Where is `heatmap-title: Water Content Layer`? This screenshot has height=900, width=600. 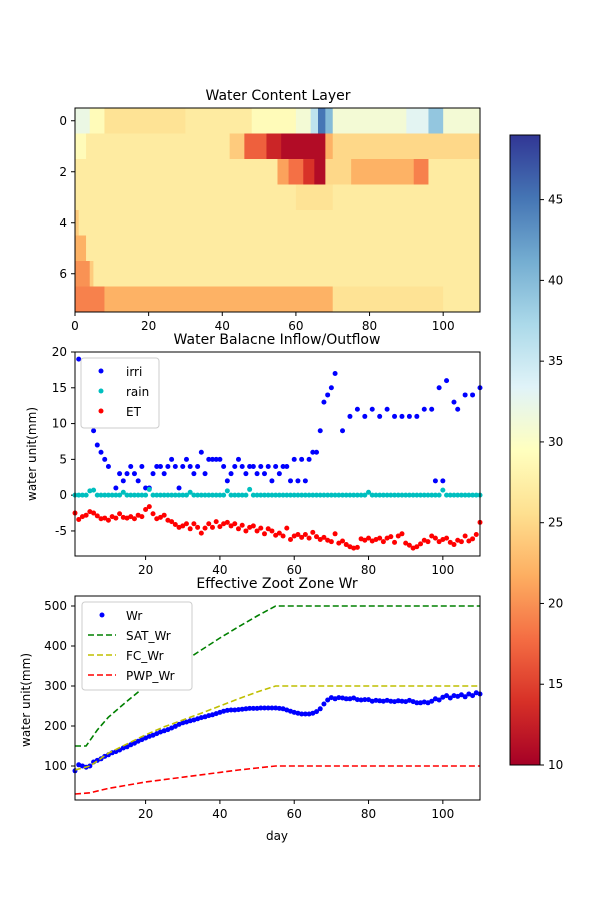
heatmap-title: Water Content Layer is located at coordinates (278, 96).